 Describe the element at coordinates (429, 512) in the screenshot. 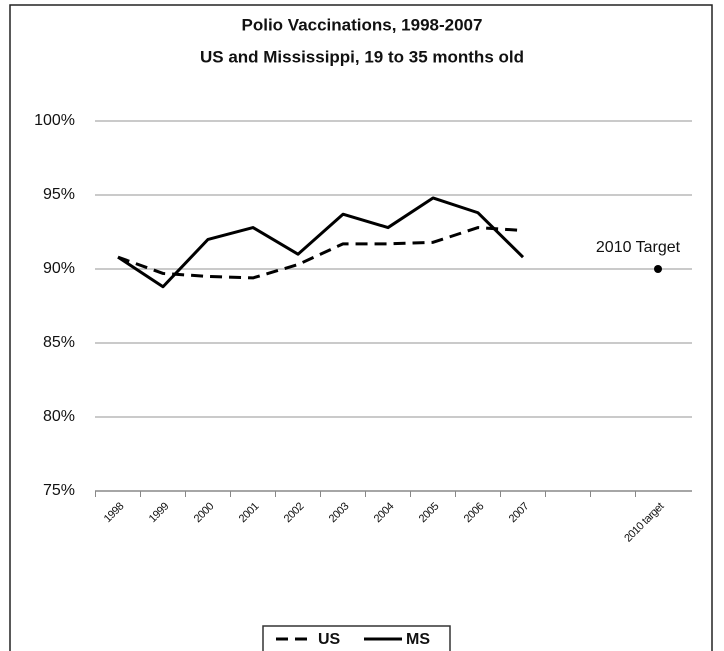

I see `x-tick-label: 2005` at that location.